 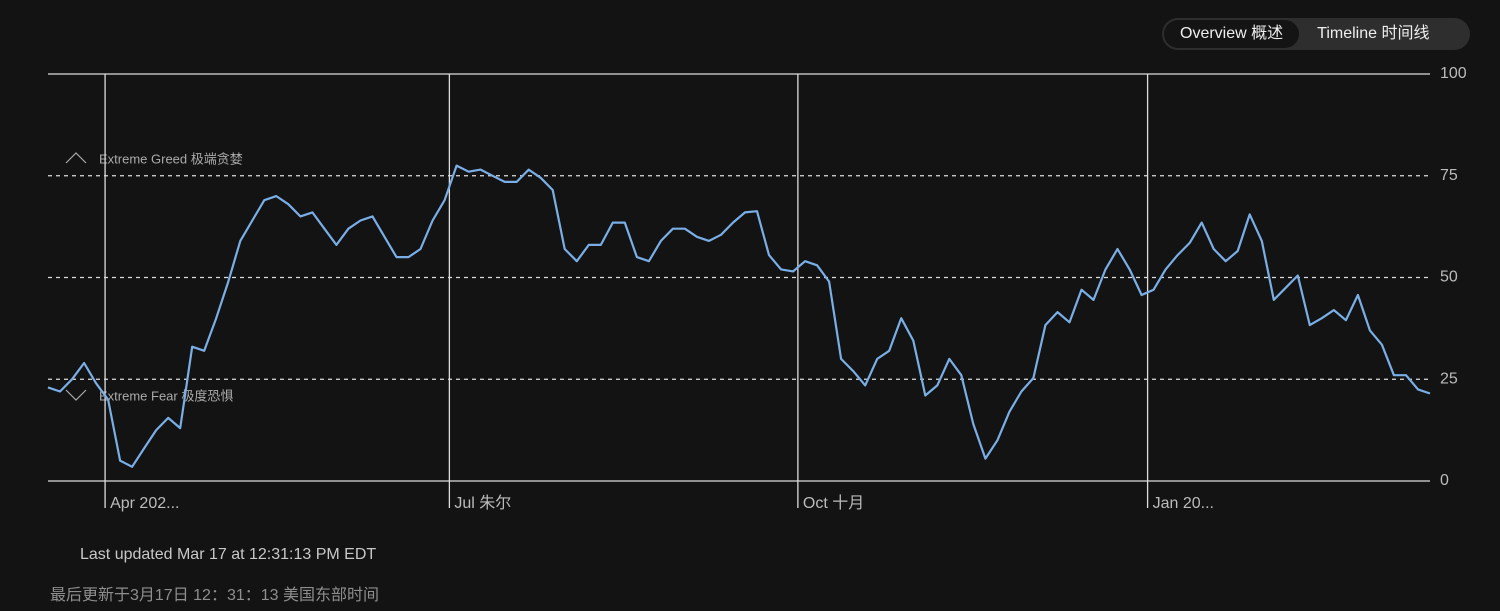 I want to click on x-tick-label: Jul 朱尔, so click(x=482, y=503).